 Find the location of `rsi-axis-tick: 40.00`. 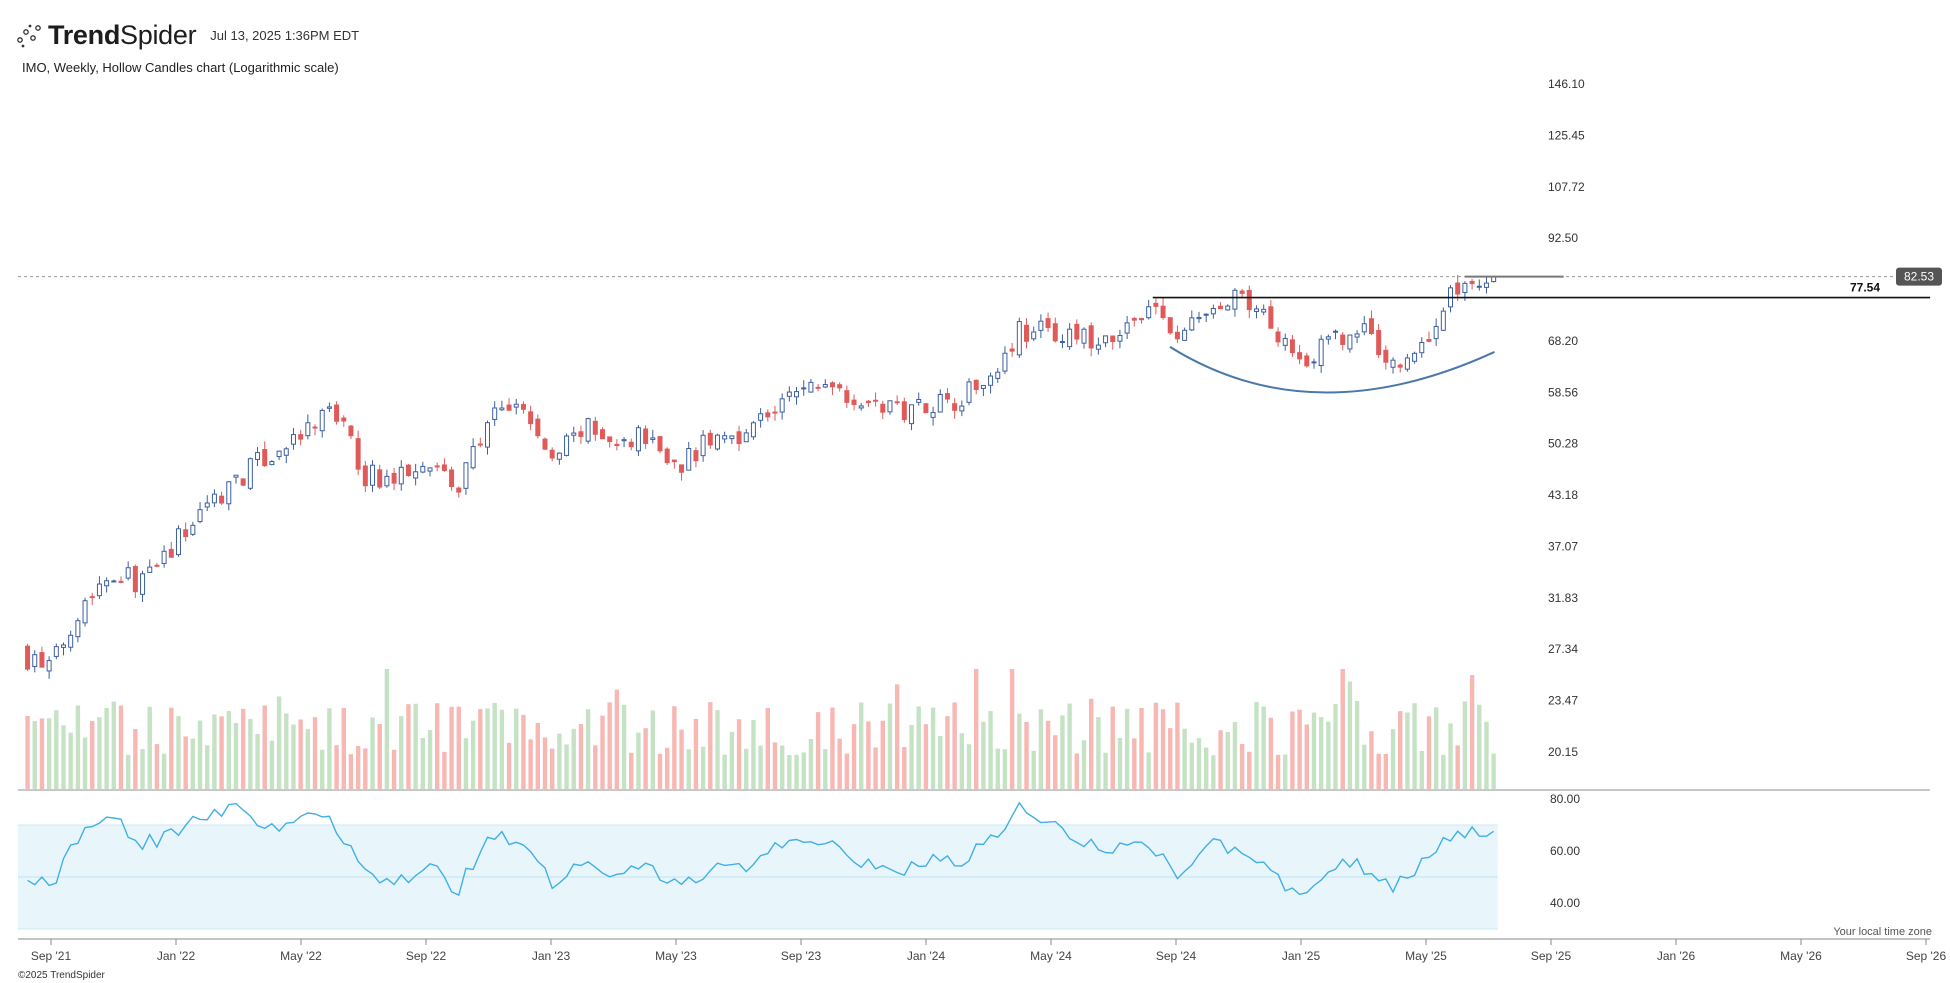

rsi-axis-tick: 40.00 is located at coordinates (1565, 903).